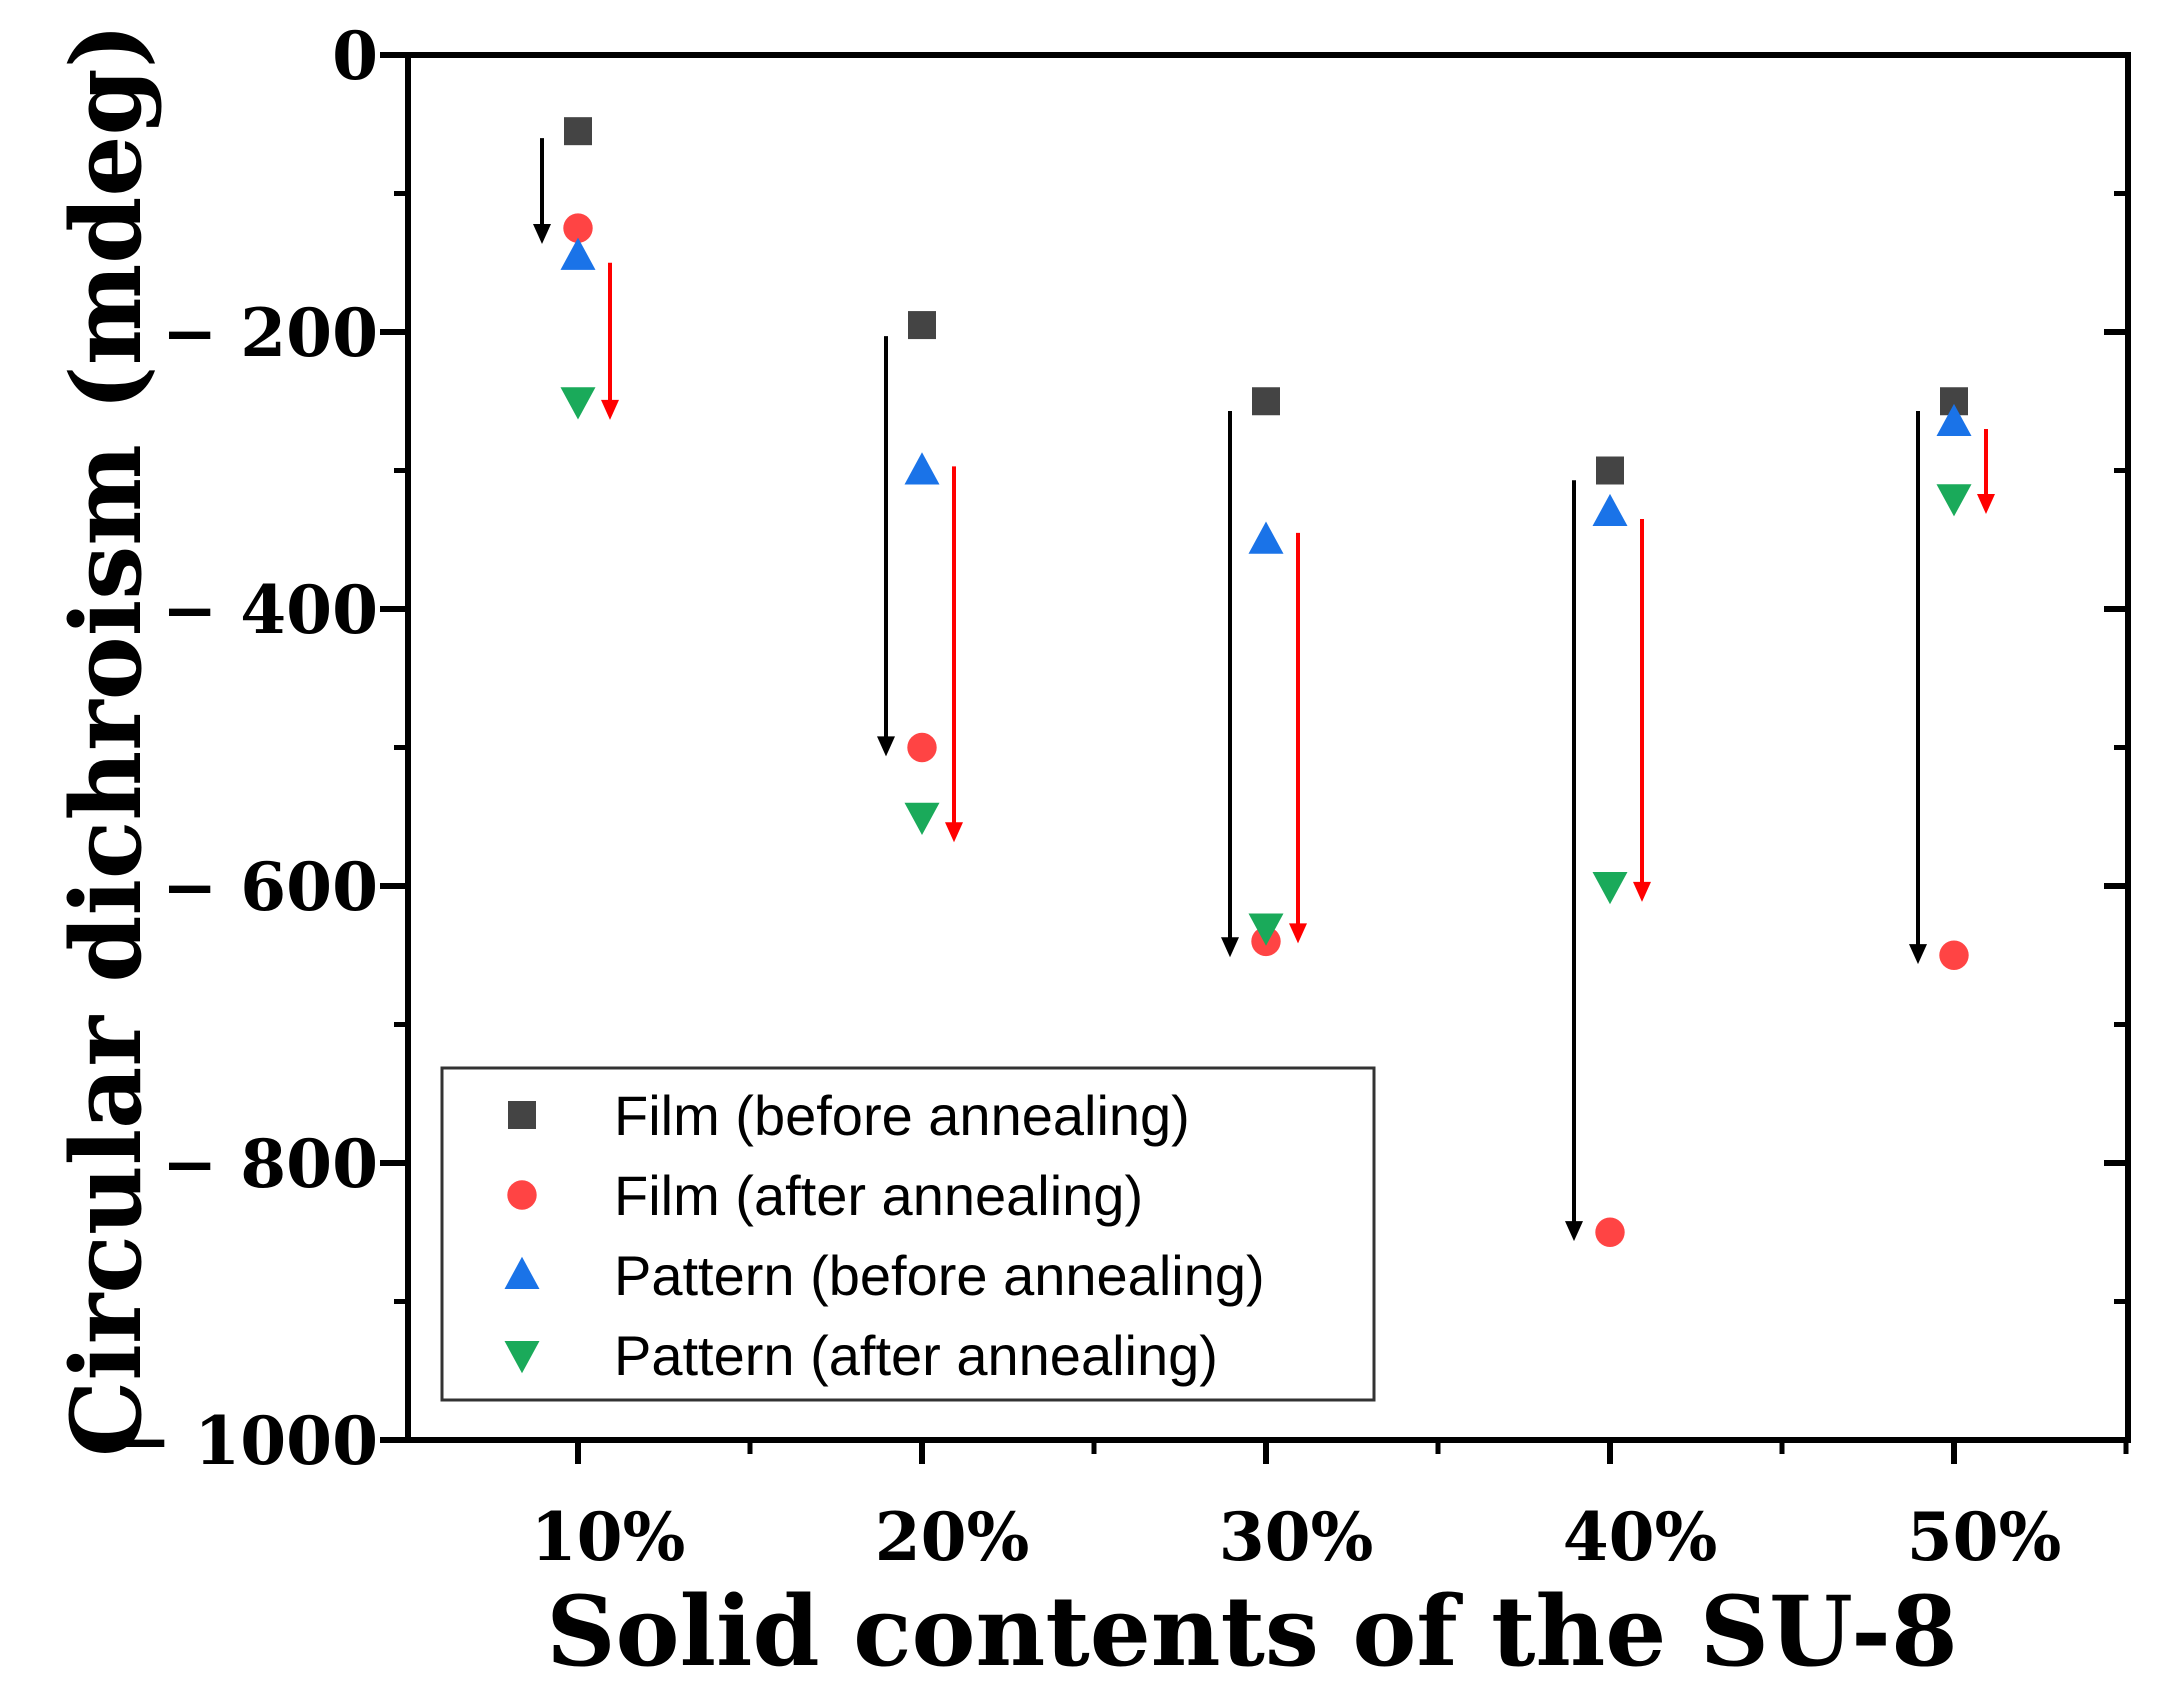 The height and width of the screenshot is (1704, 2164). What do you see at coordinates (247, 1441) in the screenshot?
I see `y-tick-label: − 1000` at bounding box center [247, 1441].